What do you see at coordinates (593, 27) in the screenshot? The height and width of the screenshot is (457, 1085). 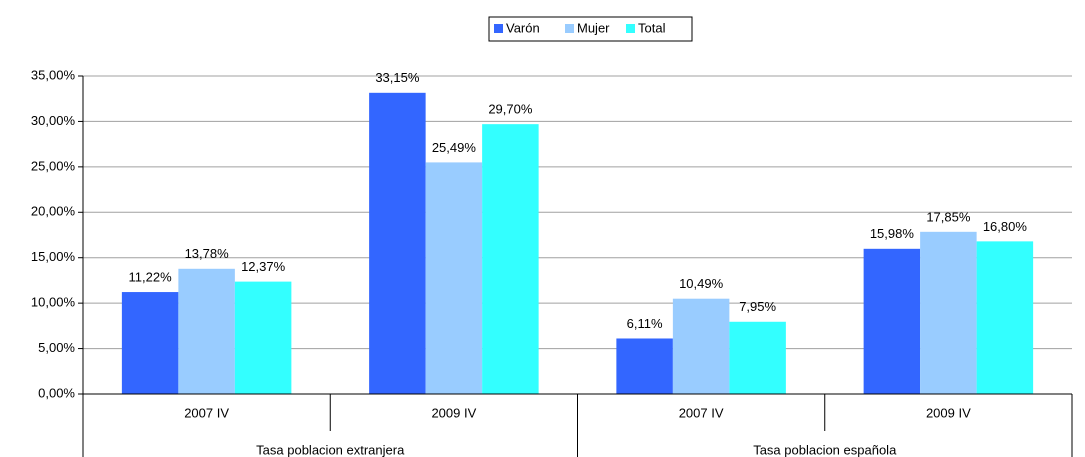 I see `legend-label: Mujer` at bounding box center [593, 27].